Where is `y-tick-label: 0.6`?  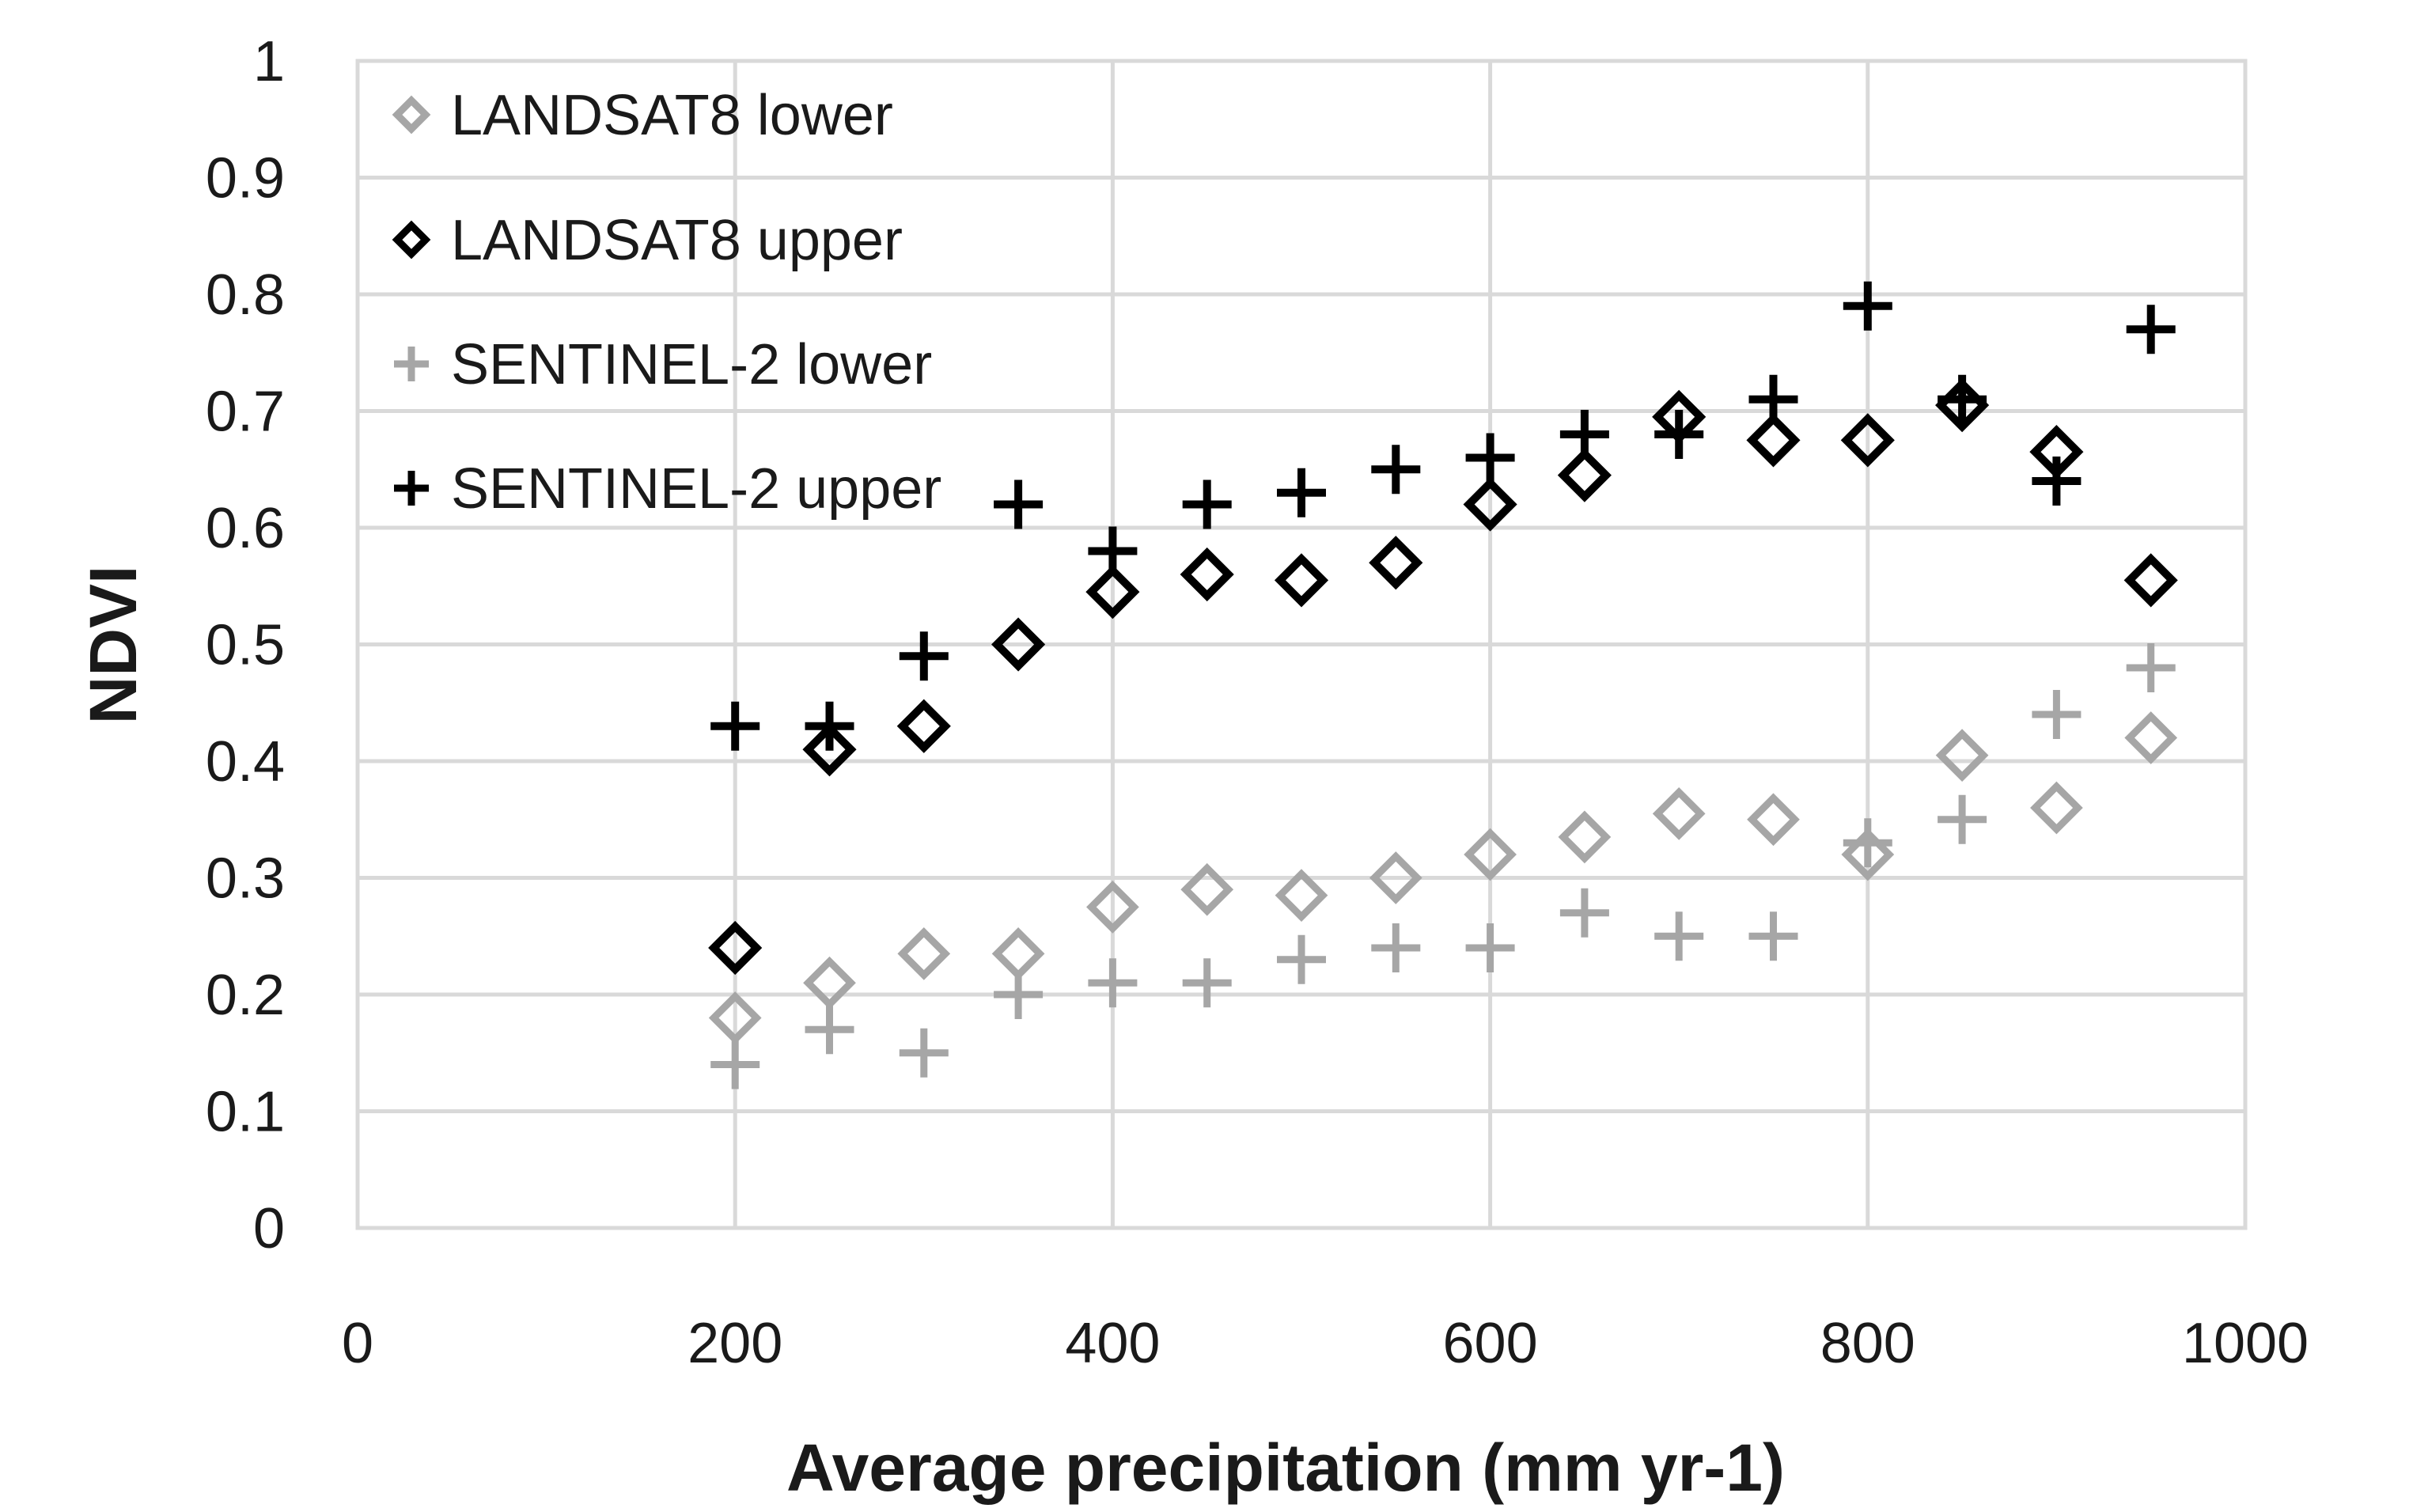 y-tick-label: 0.6 is located at coordinates (245, 528).